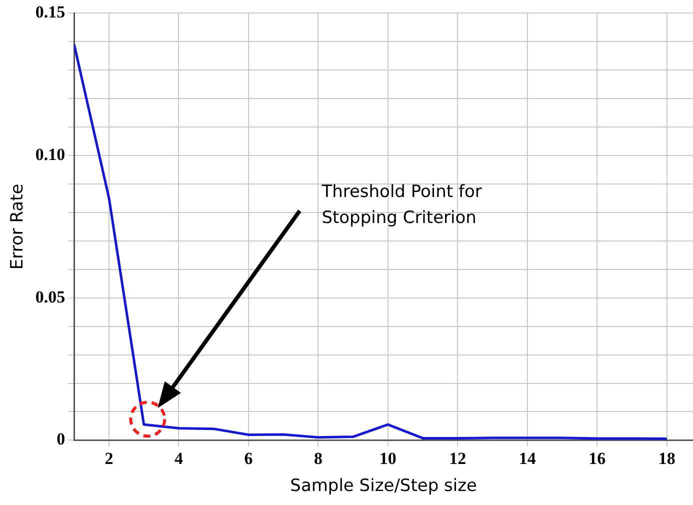 This screenshot has height=505, width=693. I want to click on x-tick-label: 12, so click(457, 458).